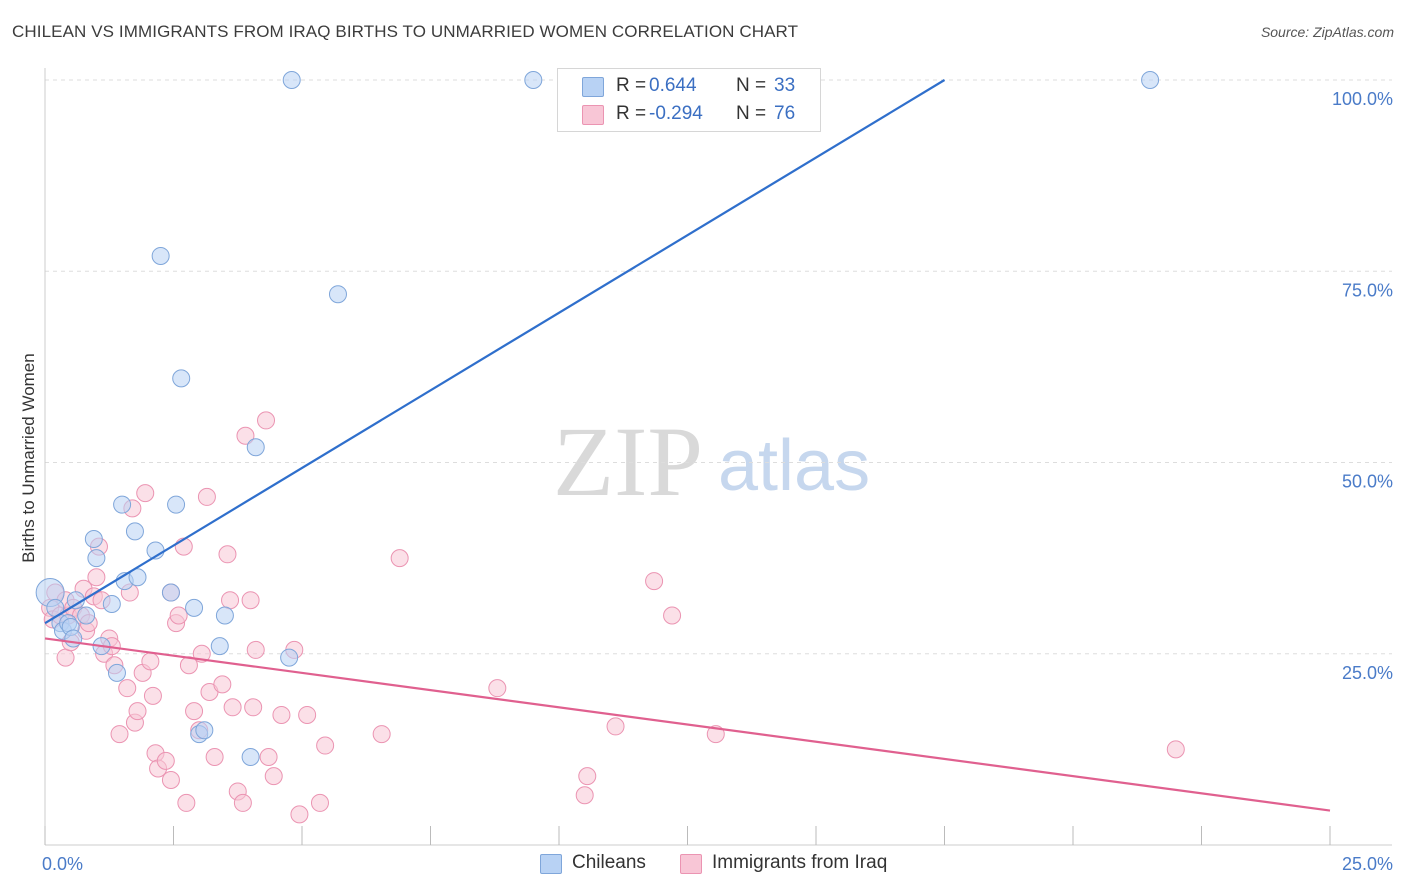 The height and width of the screenshot is (892, 1406). What do you see at coordinates (673, 85) in the screenshot?
I see `legend-r-value: 0.644` at bounding box center [673, 85].